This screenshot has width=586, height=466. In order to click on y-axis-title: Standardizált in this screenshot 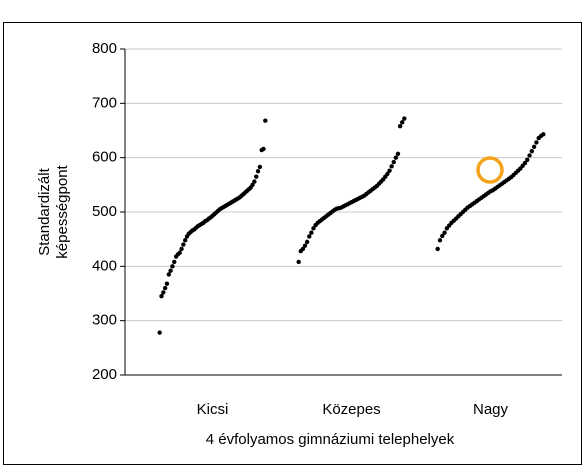, I will do `click(44, 211)`.